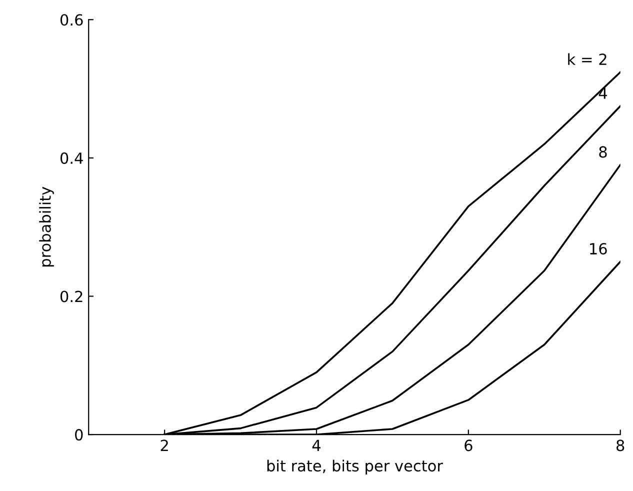  Describe the element at coordinates (71, 20) in the screenshot. I see `y-tick-label: 0.6` at that location.